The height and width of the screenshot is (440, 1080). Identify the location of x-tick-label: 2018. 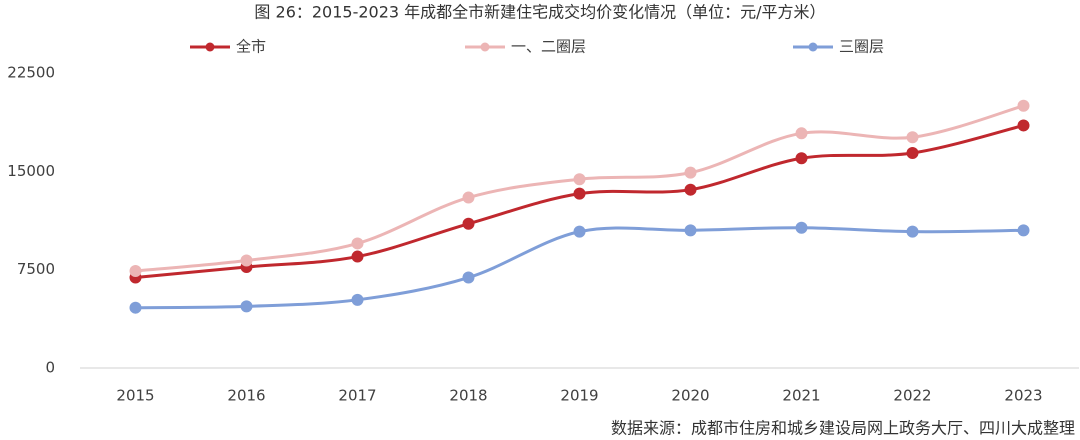
(468, 396).